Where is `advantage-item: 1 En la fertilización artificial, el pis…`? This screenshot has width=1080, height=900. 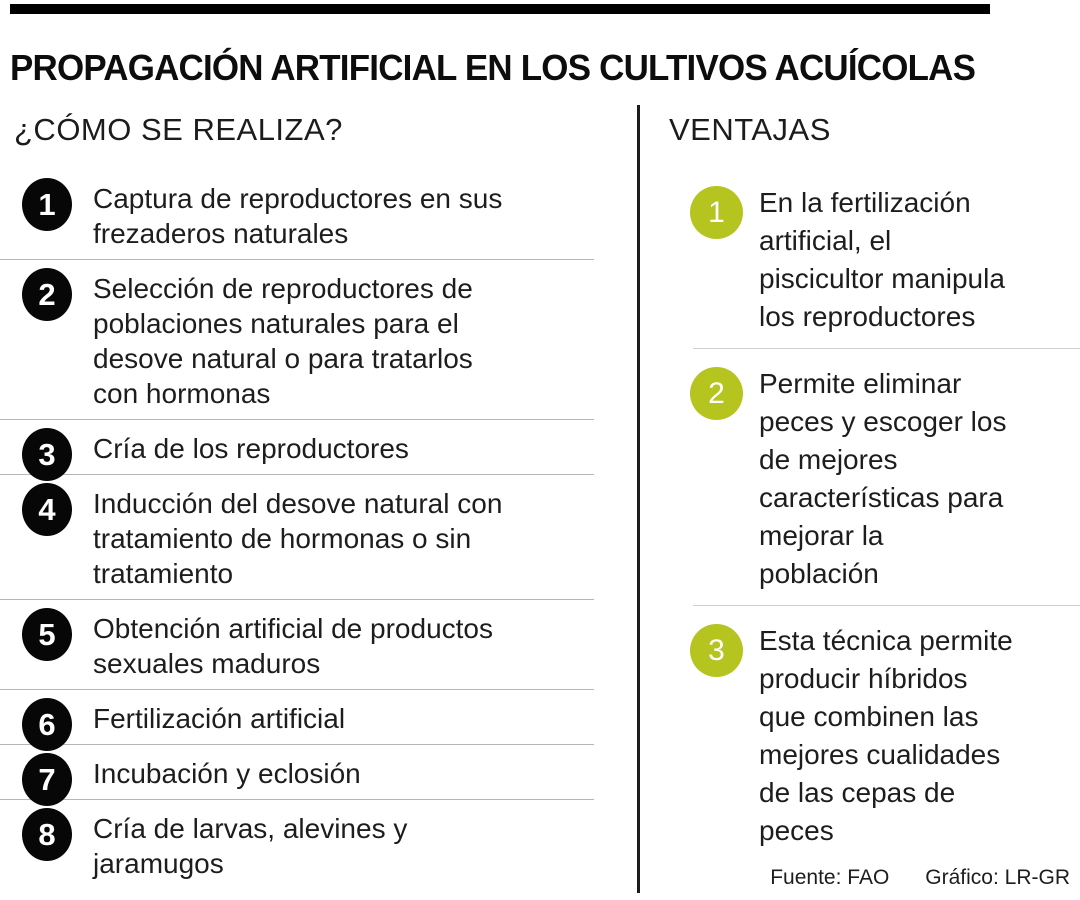
advantage-item: 1 En la fertilización artificial, el pis… is located at coordinates (885, 258).